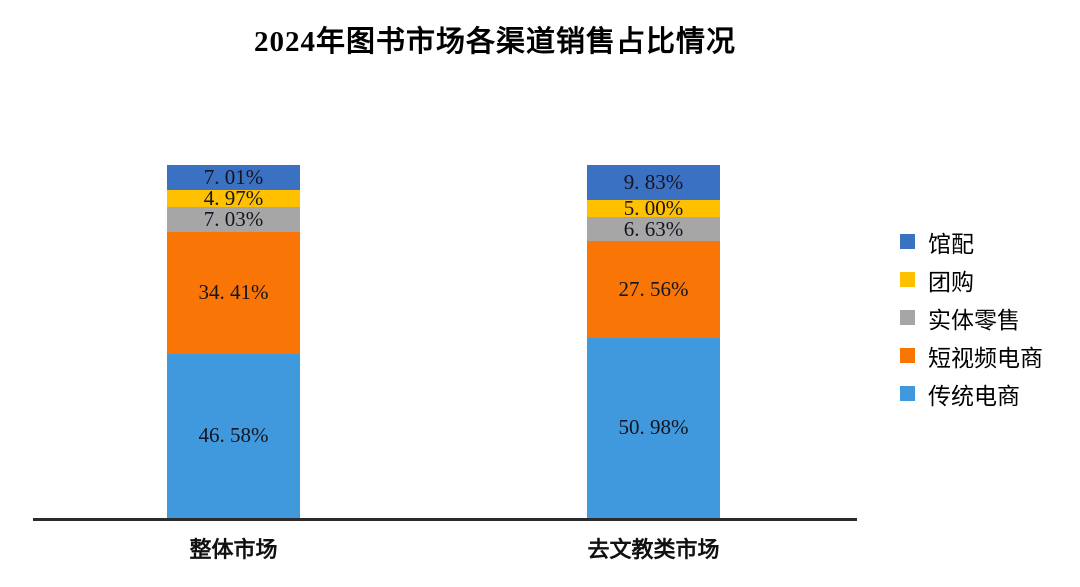  I want to click on bar-segment: 5. 00%, so click(653, 208).